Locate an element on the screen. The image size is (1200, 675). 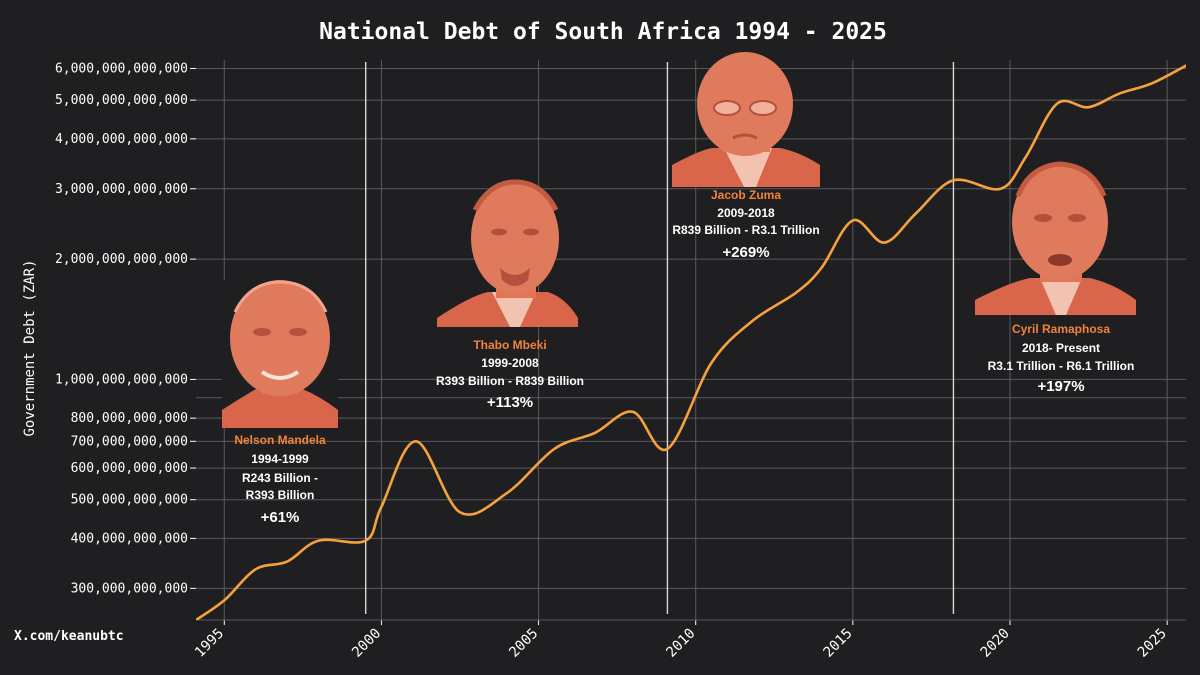
y-tick-label: 600,000,000,000 is located at coordinates (129, 468).